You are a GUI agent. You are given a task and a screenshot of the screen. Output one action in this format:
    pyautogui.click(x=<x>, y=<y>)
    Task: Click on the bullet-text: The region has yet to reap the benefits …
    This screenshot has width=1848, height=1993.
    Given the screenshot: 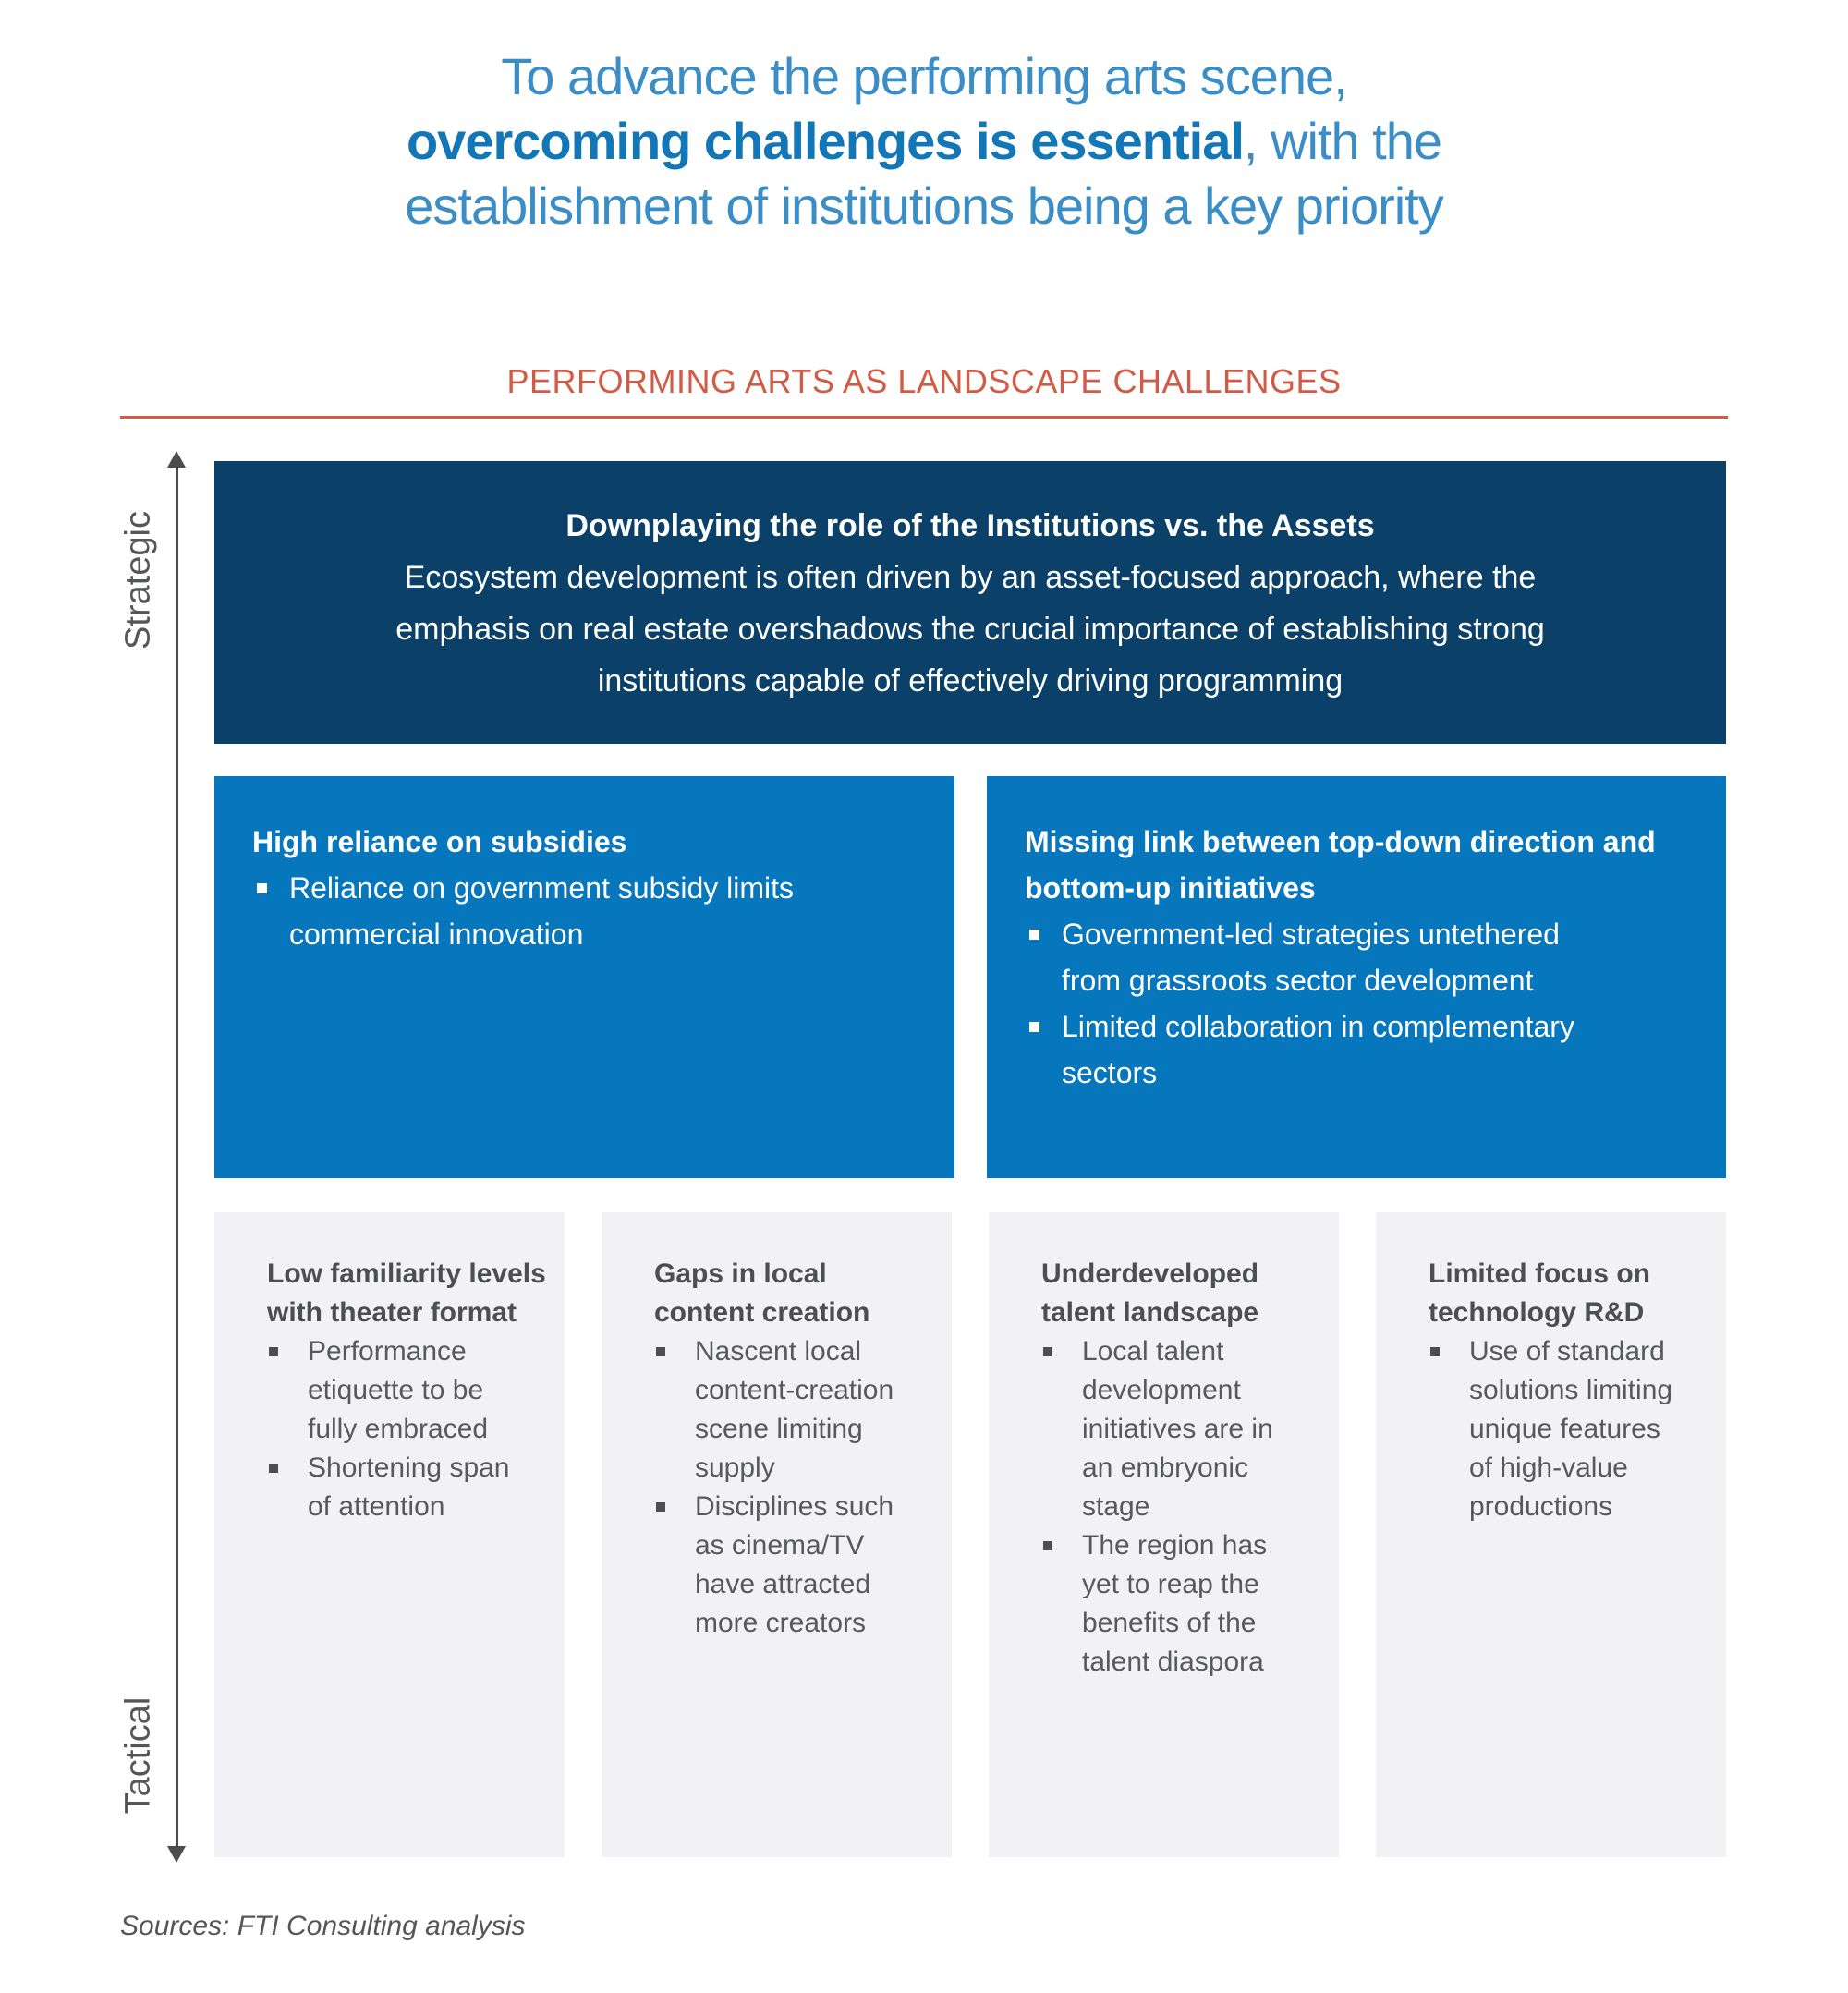 What is the action you would take?
    pyautogui.click(x=1175, y=1603)
    